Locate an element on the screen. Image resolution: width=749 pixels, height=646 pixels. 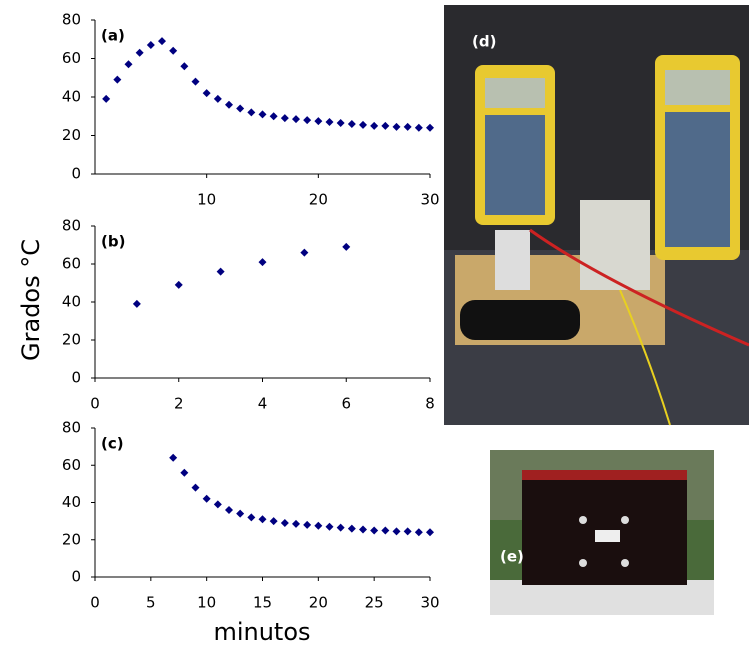
photo-e: (e) is located at coordinates (602, 532).